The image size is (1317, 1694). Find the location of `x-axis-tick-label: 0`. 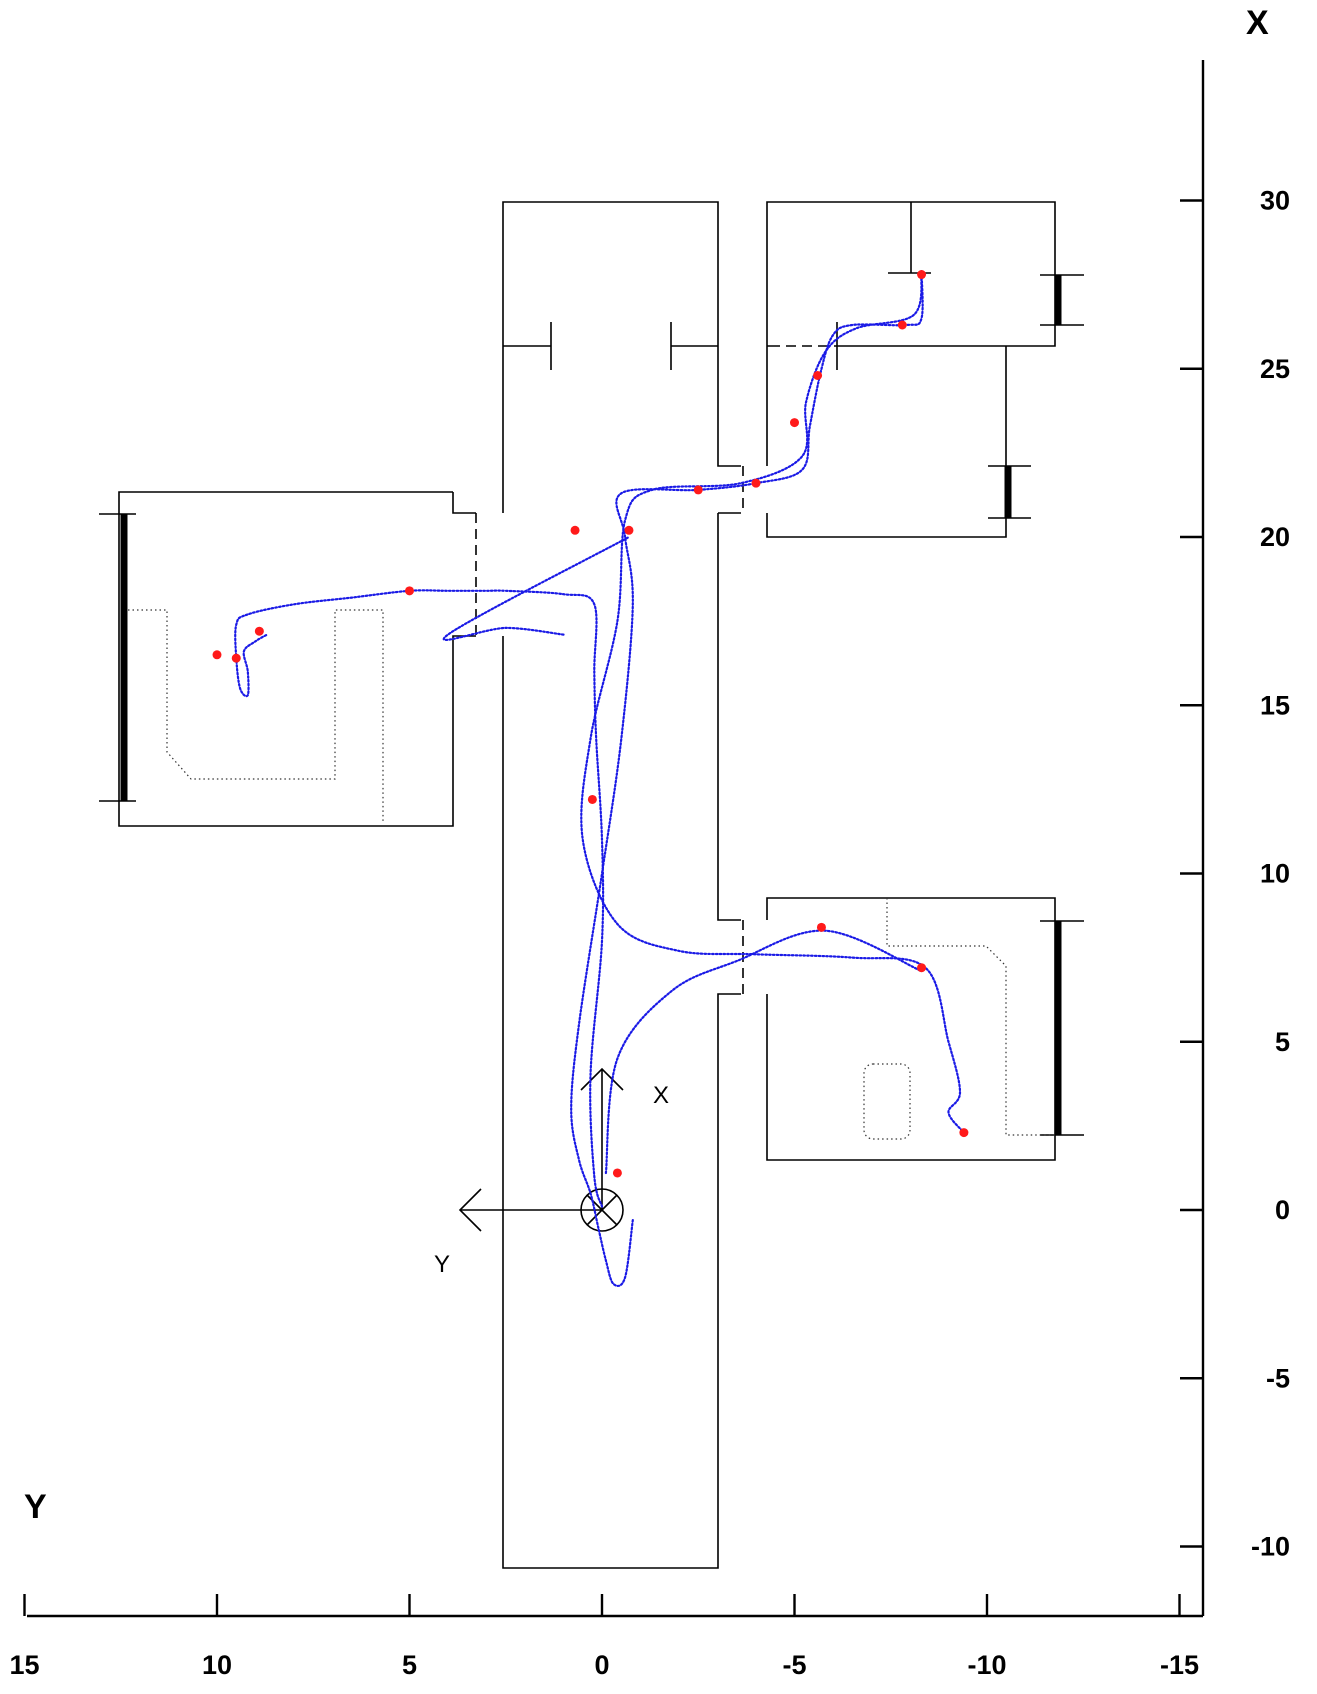

x-axis-tick-label: 0 is located at coordinates (1282, 1210).